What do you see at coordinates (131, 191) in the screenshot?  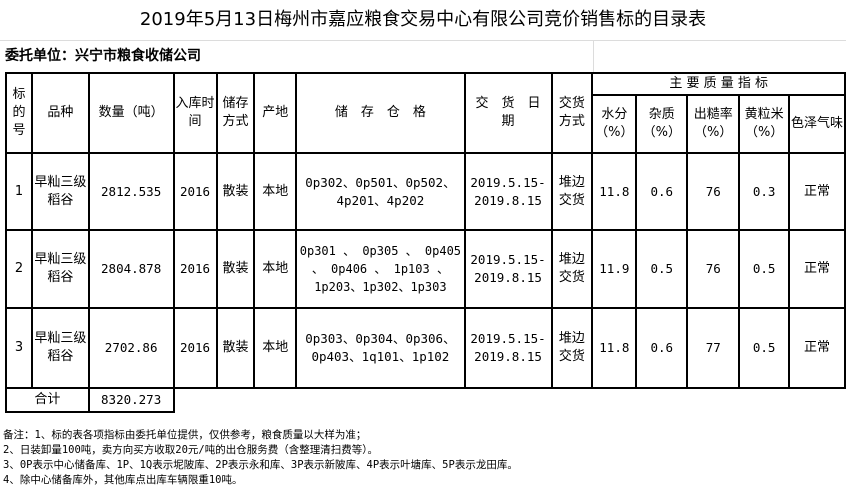 I see `cell-quantity: 2812.535` at bounding box center [131, 191].